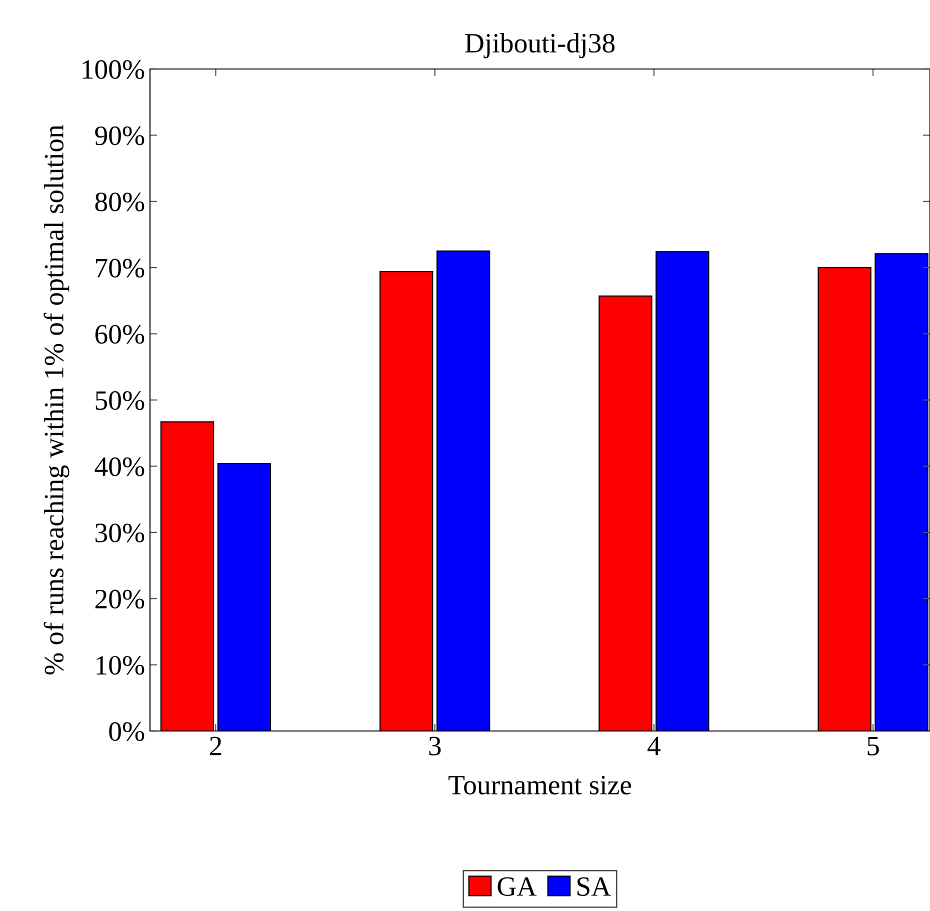 This screenshot has width=930, height=911. Describe the element at coordinates (57, 399) in the screenshot. I see `y-axis-title: % of runs reaching within 1% of optimal solution` at that location.